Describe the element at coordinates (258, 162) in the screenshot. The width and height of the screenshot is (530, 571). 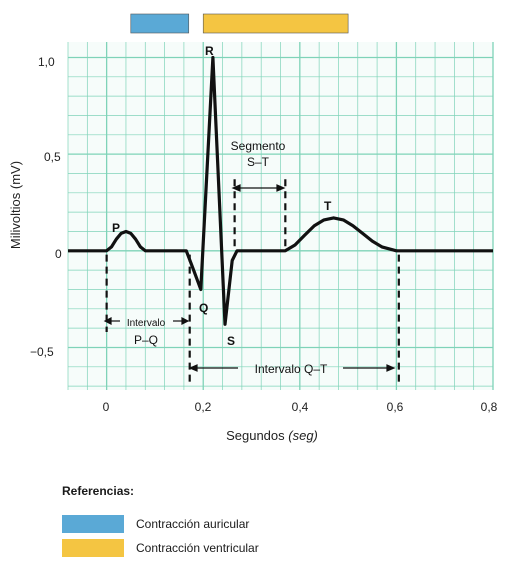
I see `segment-st-label-2: S–T` at that location.